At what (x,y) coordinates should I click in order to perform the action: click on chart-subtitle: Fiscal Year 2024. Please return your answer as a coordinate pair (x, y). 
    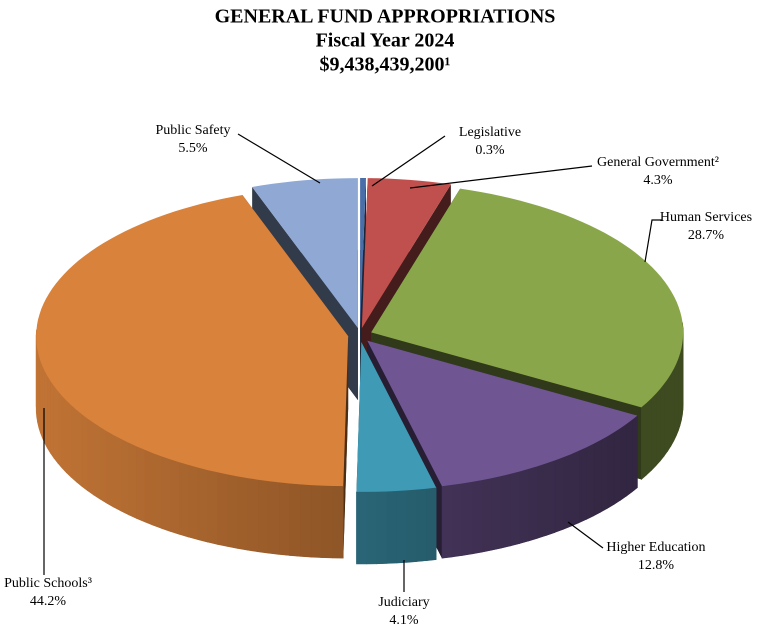
    Looking at the image, I should click on (385, 41).